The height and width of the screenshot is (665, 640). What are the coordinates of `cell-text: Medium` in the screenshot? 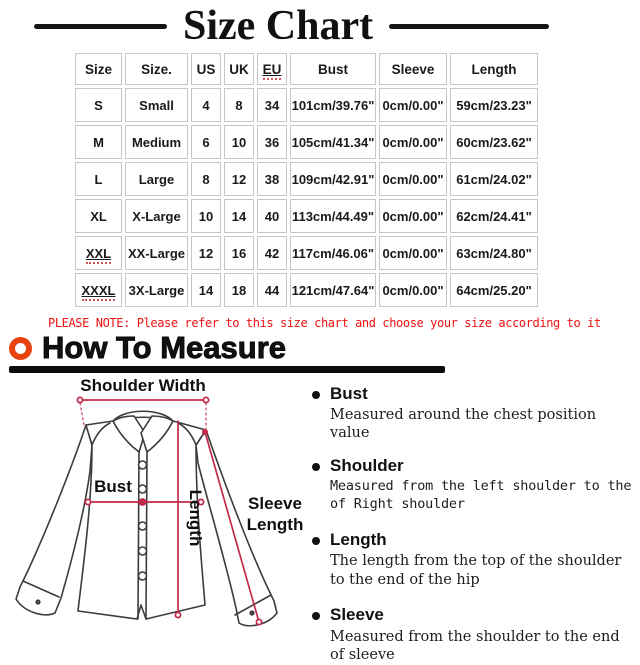 It's located at (156, 142).